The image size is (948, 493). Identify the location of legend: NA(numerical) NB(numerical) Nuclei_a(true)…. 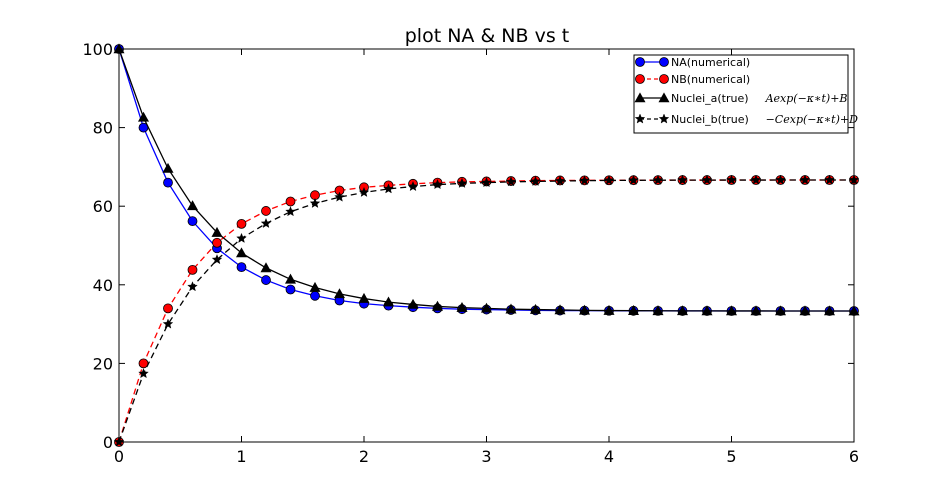
(746, 94).